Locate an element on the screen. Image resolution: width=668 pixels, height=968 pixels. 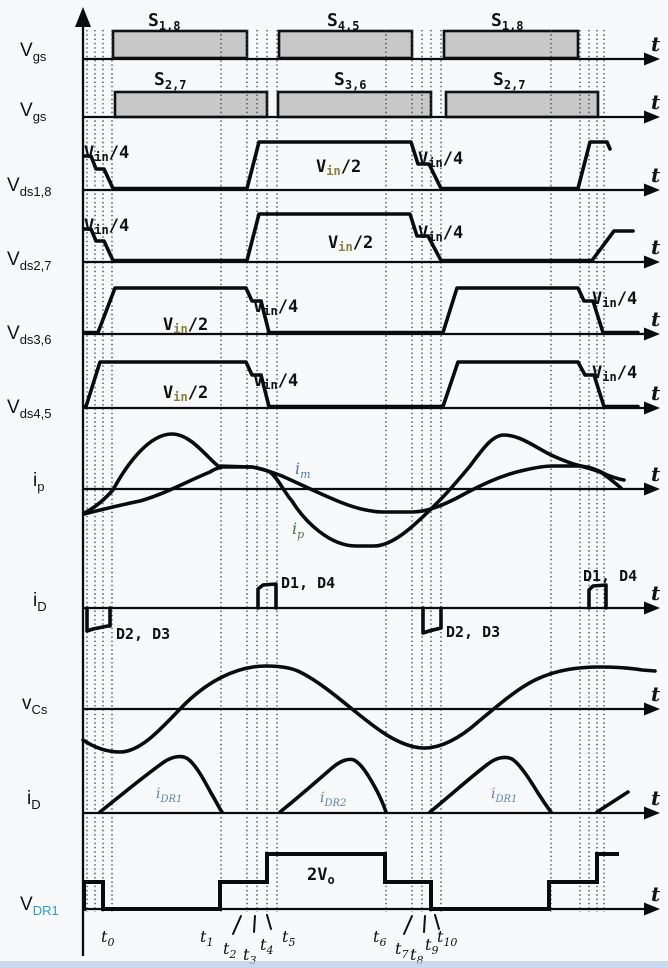
vcs-capacitor-voltage-curve is located at coordinates (369, 709).